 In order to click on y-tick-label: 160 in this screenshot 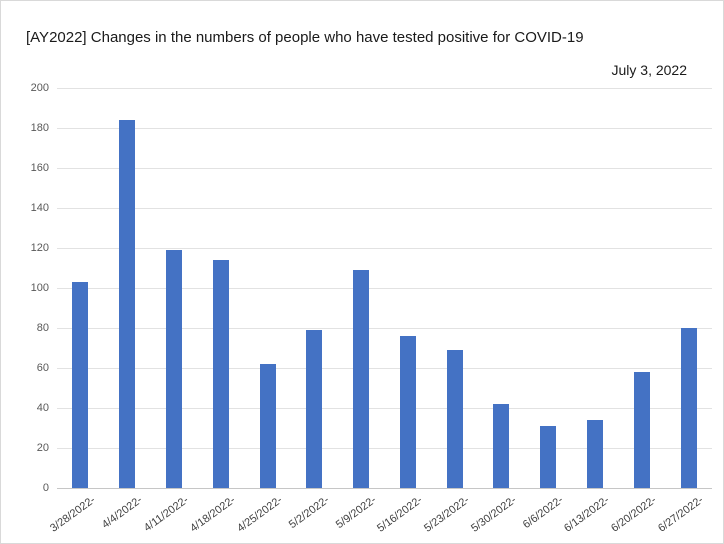, I will do `click(39, 168)`.